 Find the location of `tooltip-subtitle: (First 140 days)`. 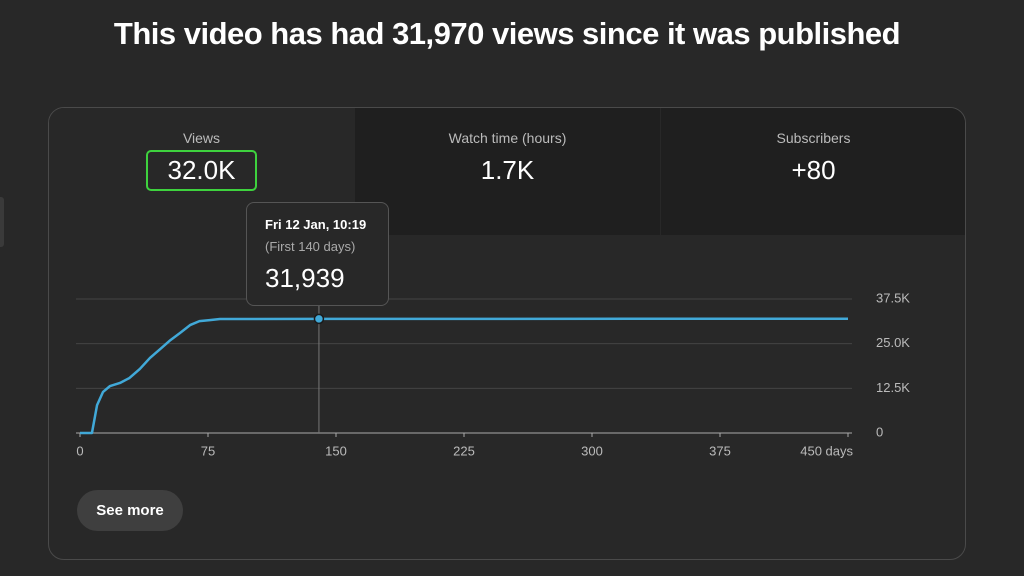

tooltip-subtitle: (First 140 days) is located at coordinates (310, 246).